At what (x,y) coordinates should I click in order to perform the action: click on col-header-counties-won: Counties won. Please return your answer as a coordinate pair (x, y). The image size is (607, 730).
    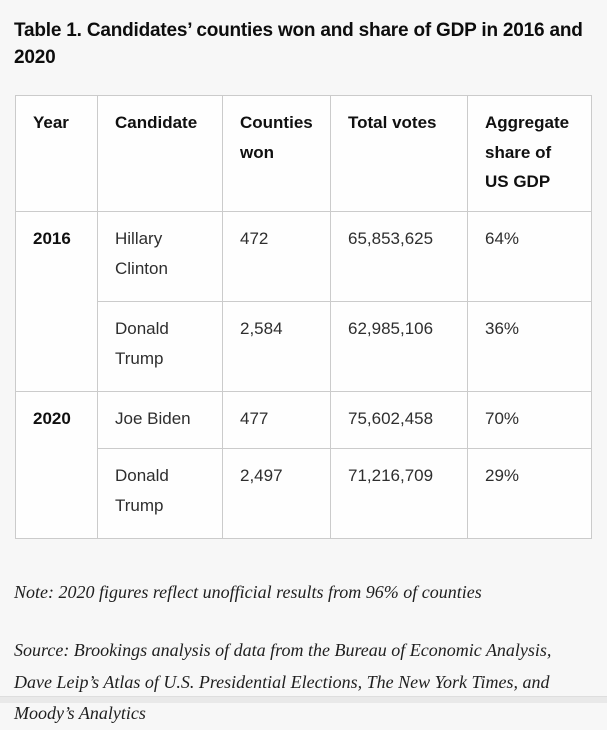
    Looking at the image, I should click on (276, 153).